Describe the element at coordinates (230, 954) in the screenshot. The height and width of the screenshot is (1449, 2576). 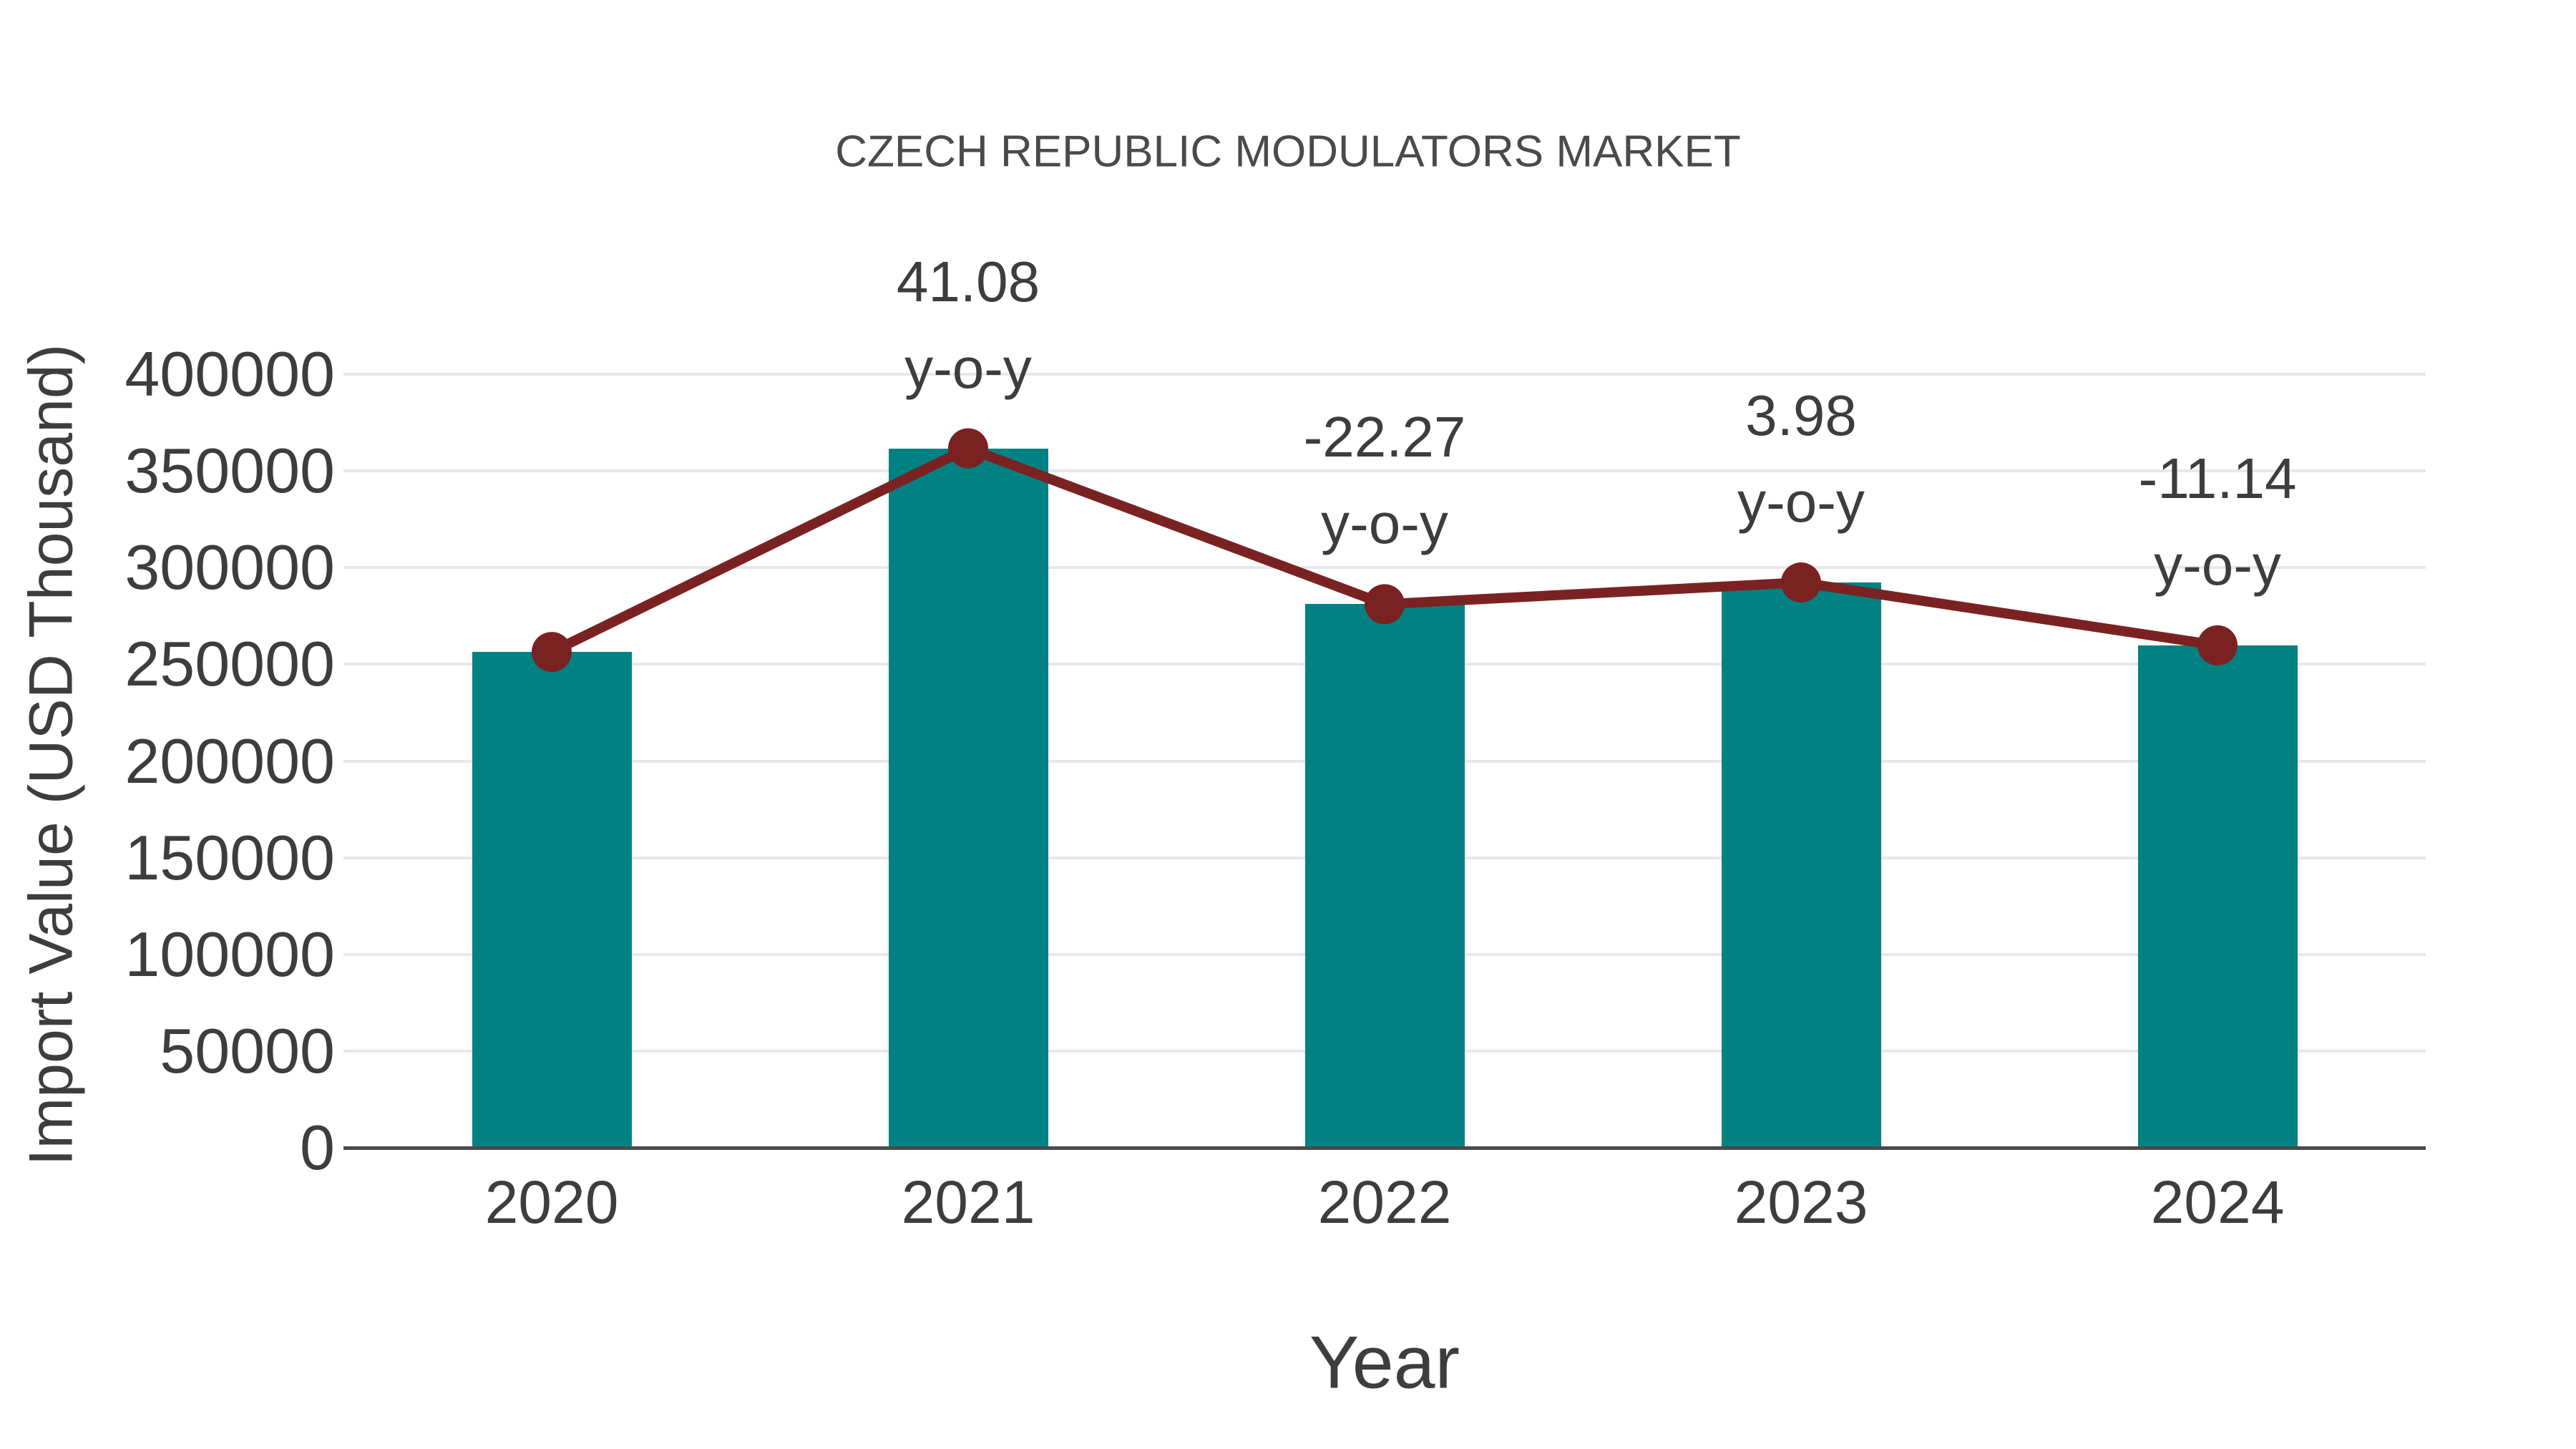
I see `y-tick-label-100000: 100000` at that location.